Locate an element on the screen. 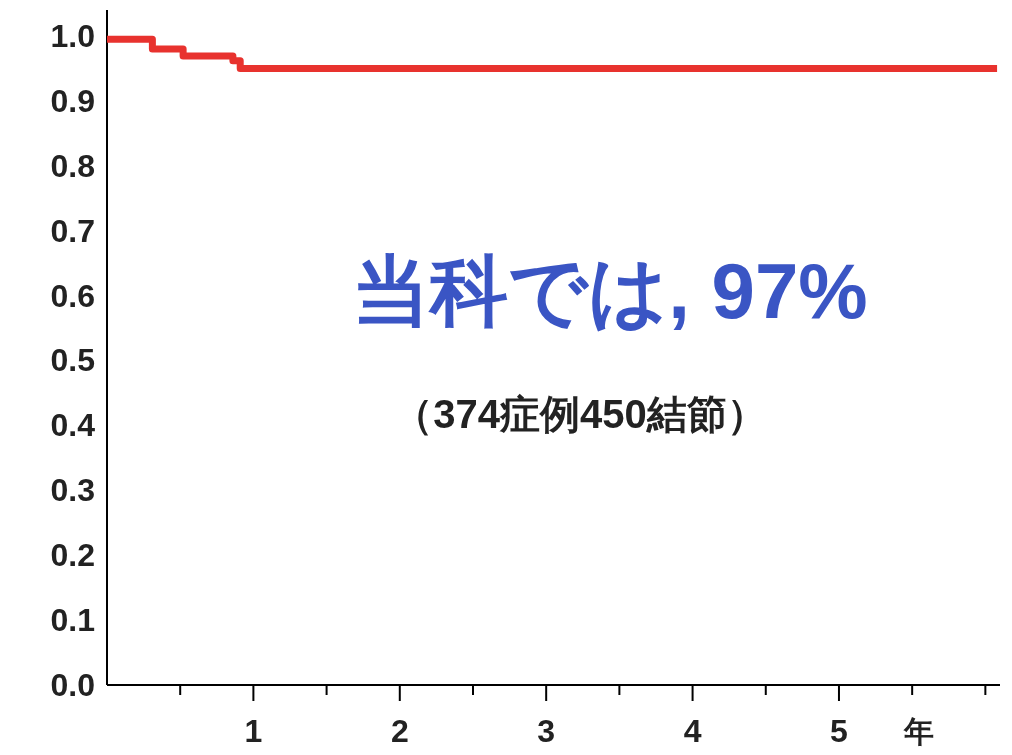  y-tick-label: 0.9 is located at coordinates (72, 100).